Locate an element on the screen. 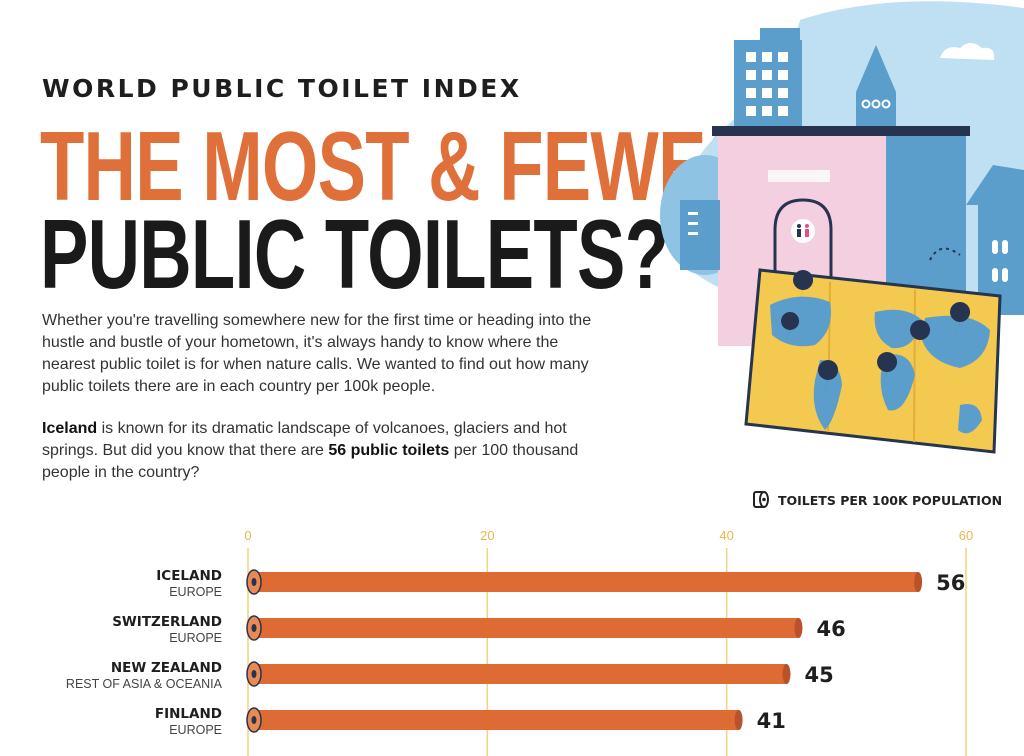 This screenshot has height=756, width=1024. intro-bold-iceland: Iceland is located at coordinates (70, 428).